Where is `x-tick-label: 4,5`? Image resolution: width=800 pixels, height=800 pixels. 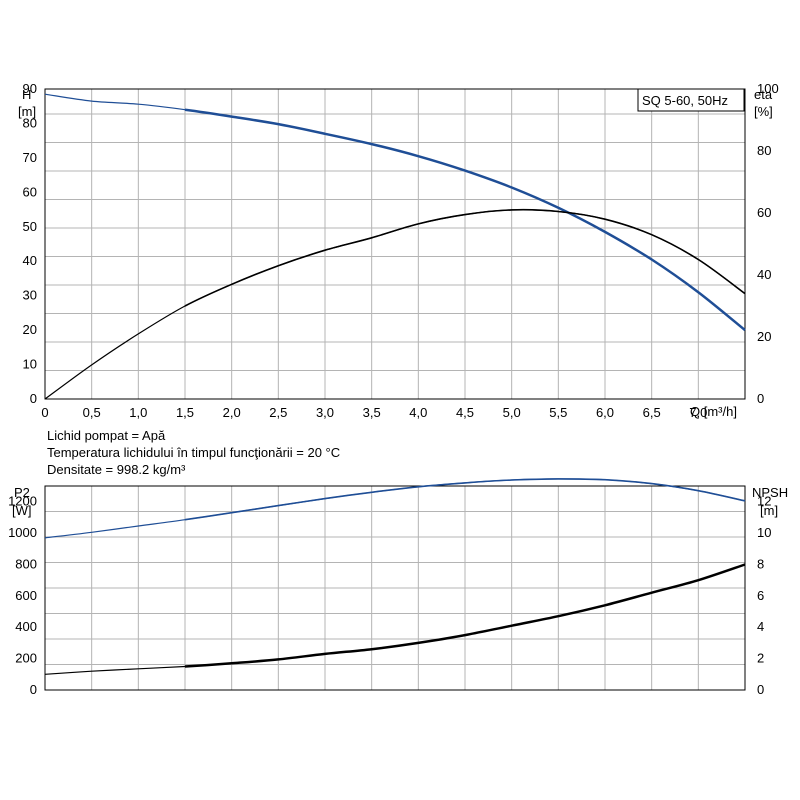 x-tick-label: 4,5 is located at coordinates (465, 412).